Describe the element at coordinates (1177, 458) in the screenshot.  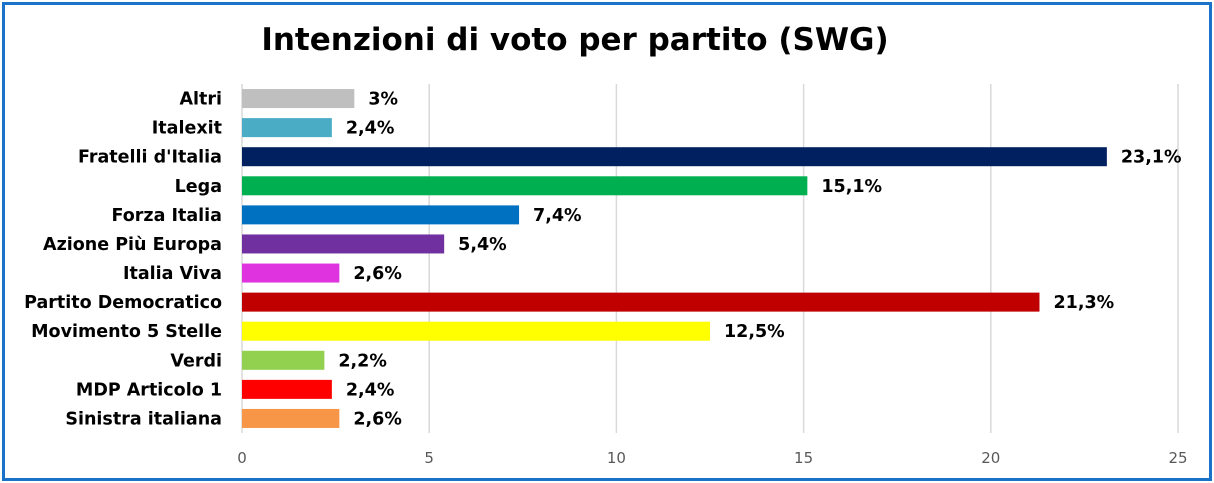
I see `x-tick-label: 25` at that location.